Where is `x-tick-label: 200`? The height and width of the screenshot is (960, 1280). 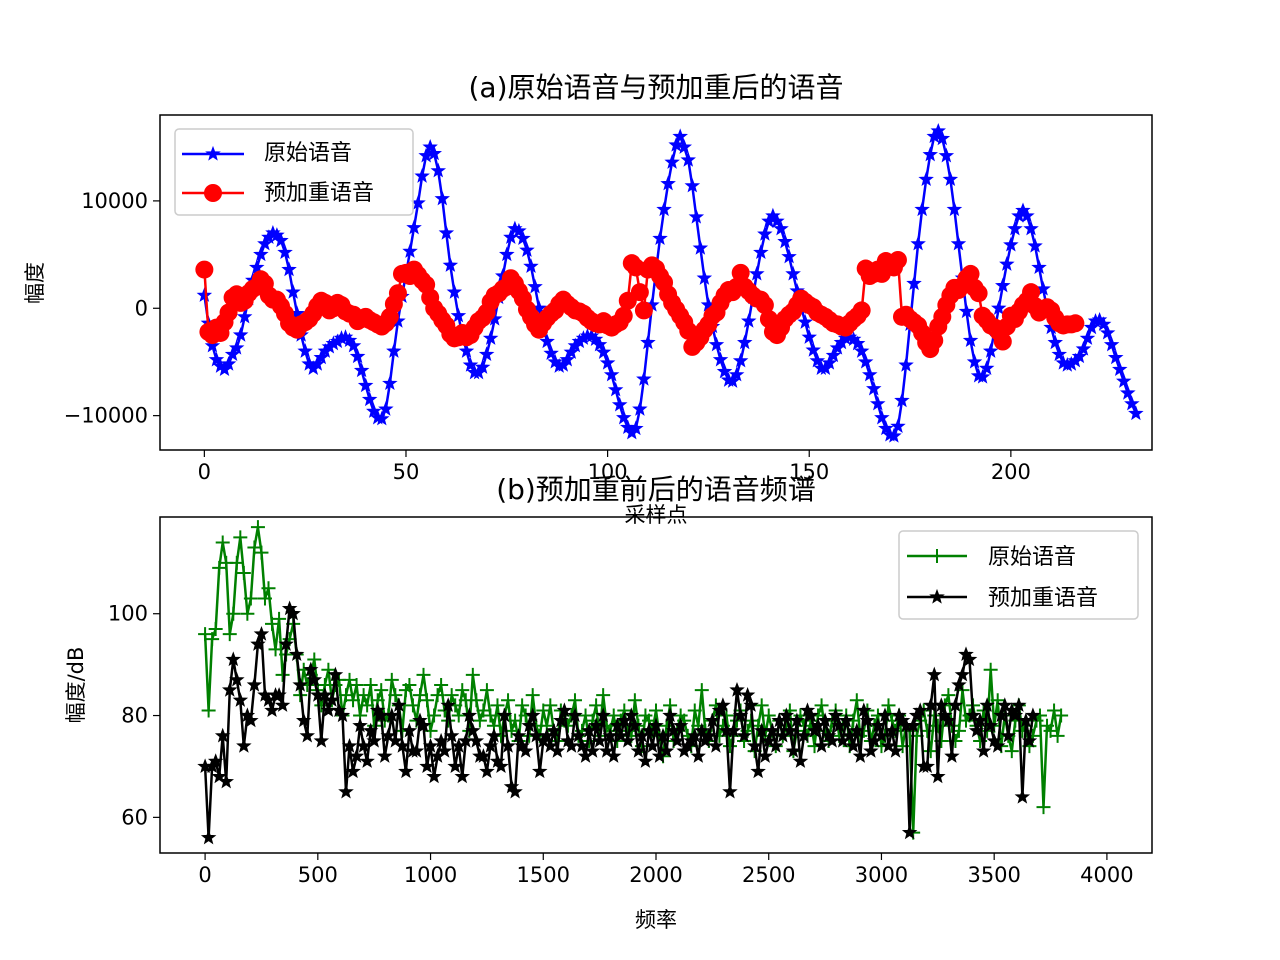
x-tick-label: 200 is located at coordinates (1011, 472).